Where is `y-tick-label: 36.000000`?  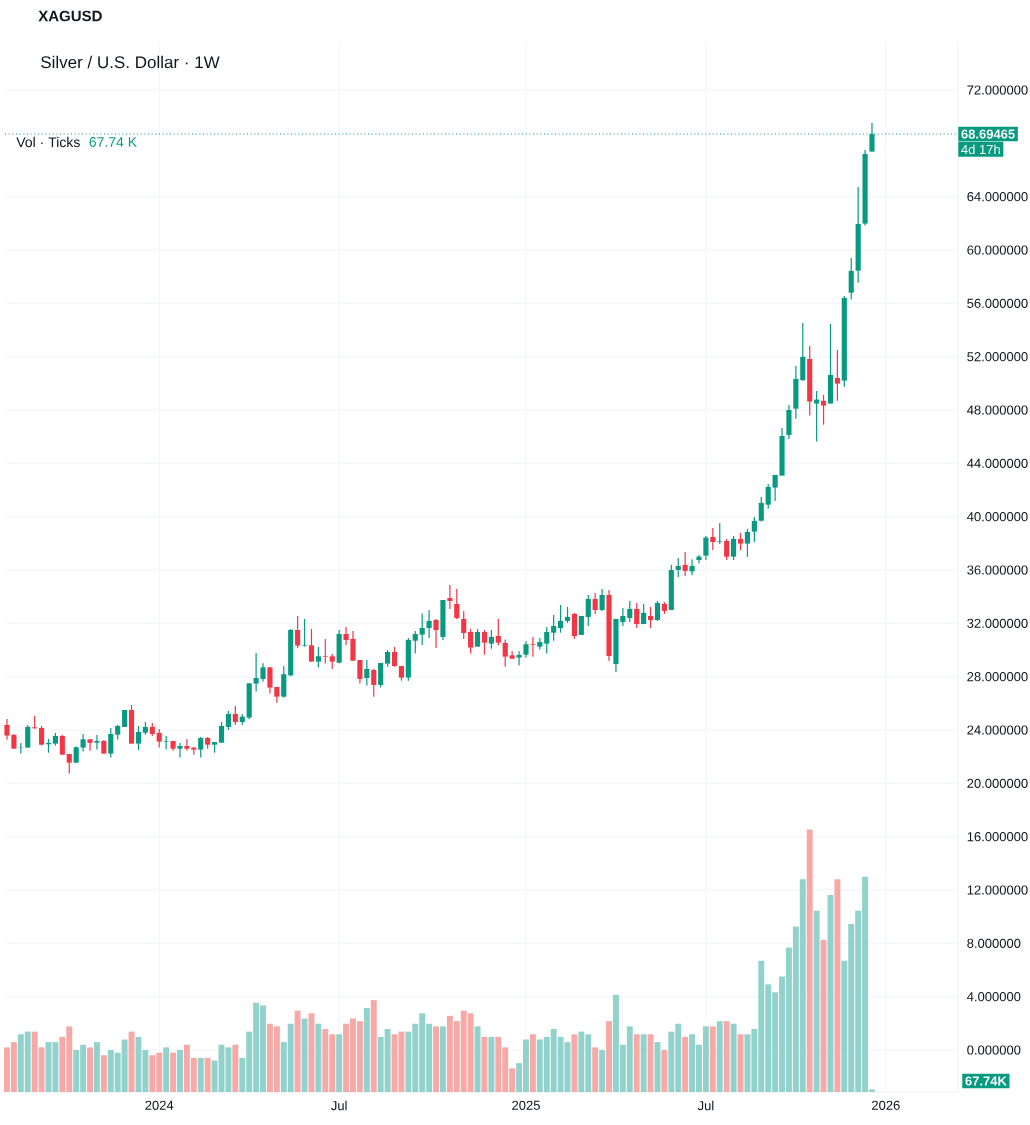 y-tick-label: 36.000000 is located at coordinates (997, 570).